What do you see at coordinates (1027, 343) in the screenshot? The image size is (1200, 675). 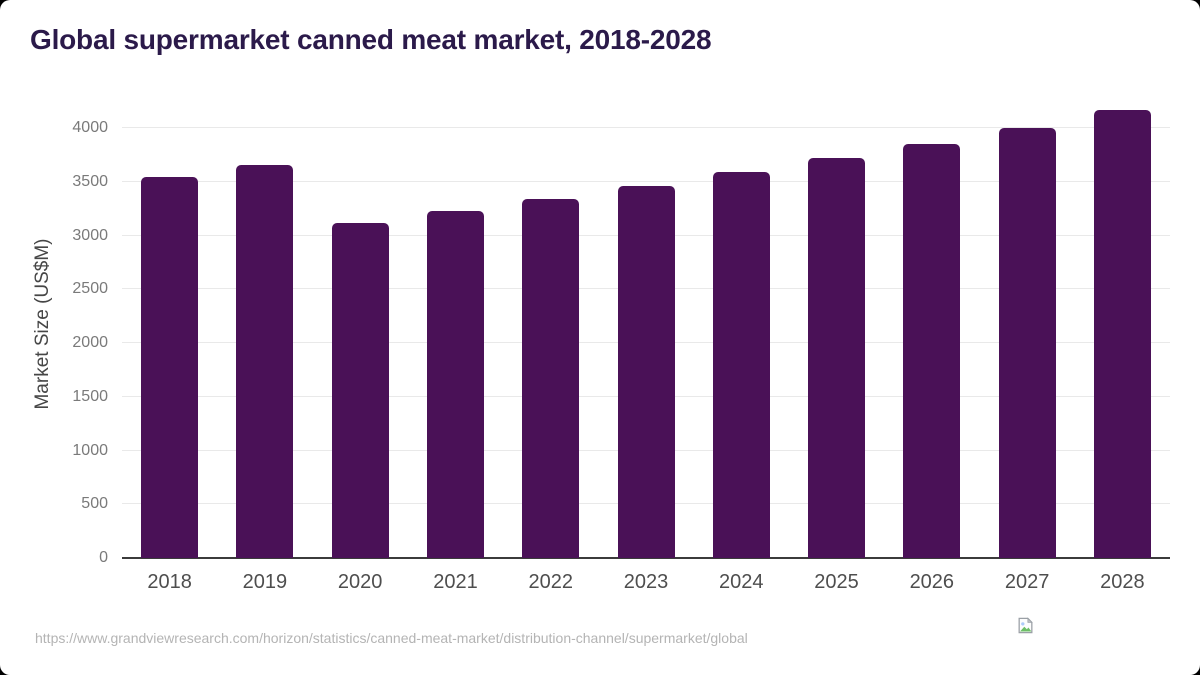 I see `bar-2027` at bounding box center [1027, 343].